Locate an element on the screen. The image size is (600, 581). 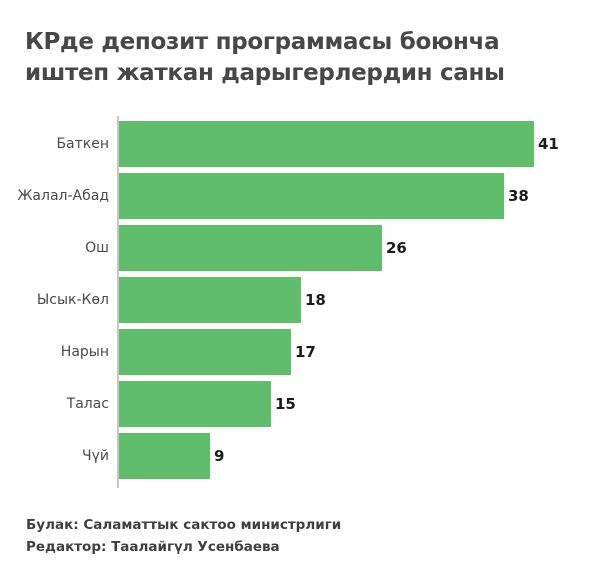
category-label: Ысык-Көл is located at coordinates (72, 300).